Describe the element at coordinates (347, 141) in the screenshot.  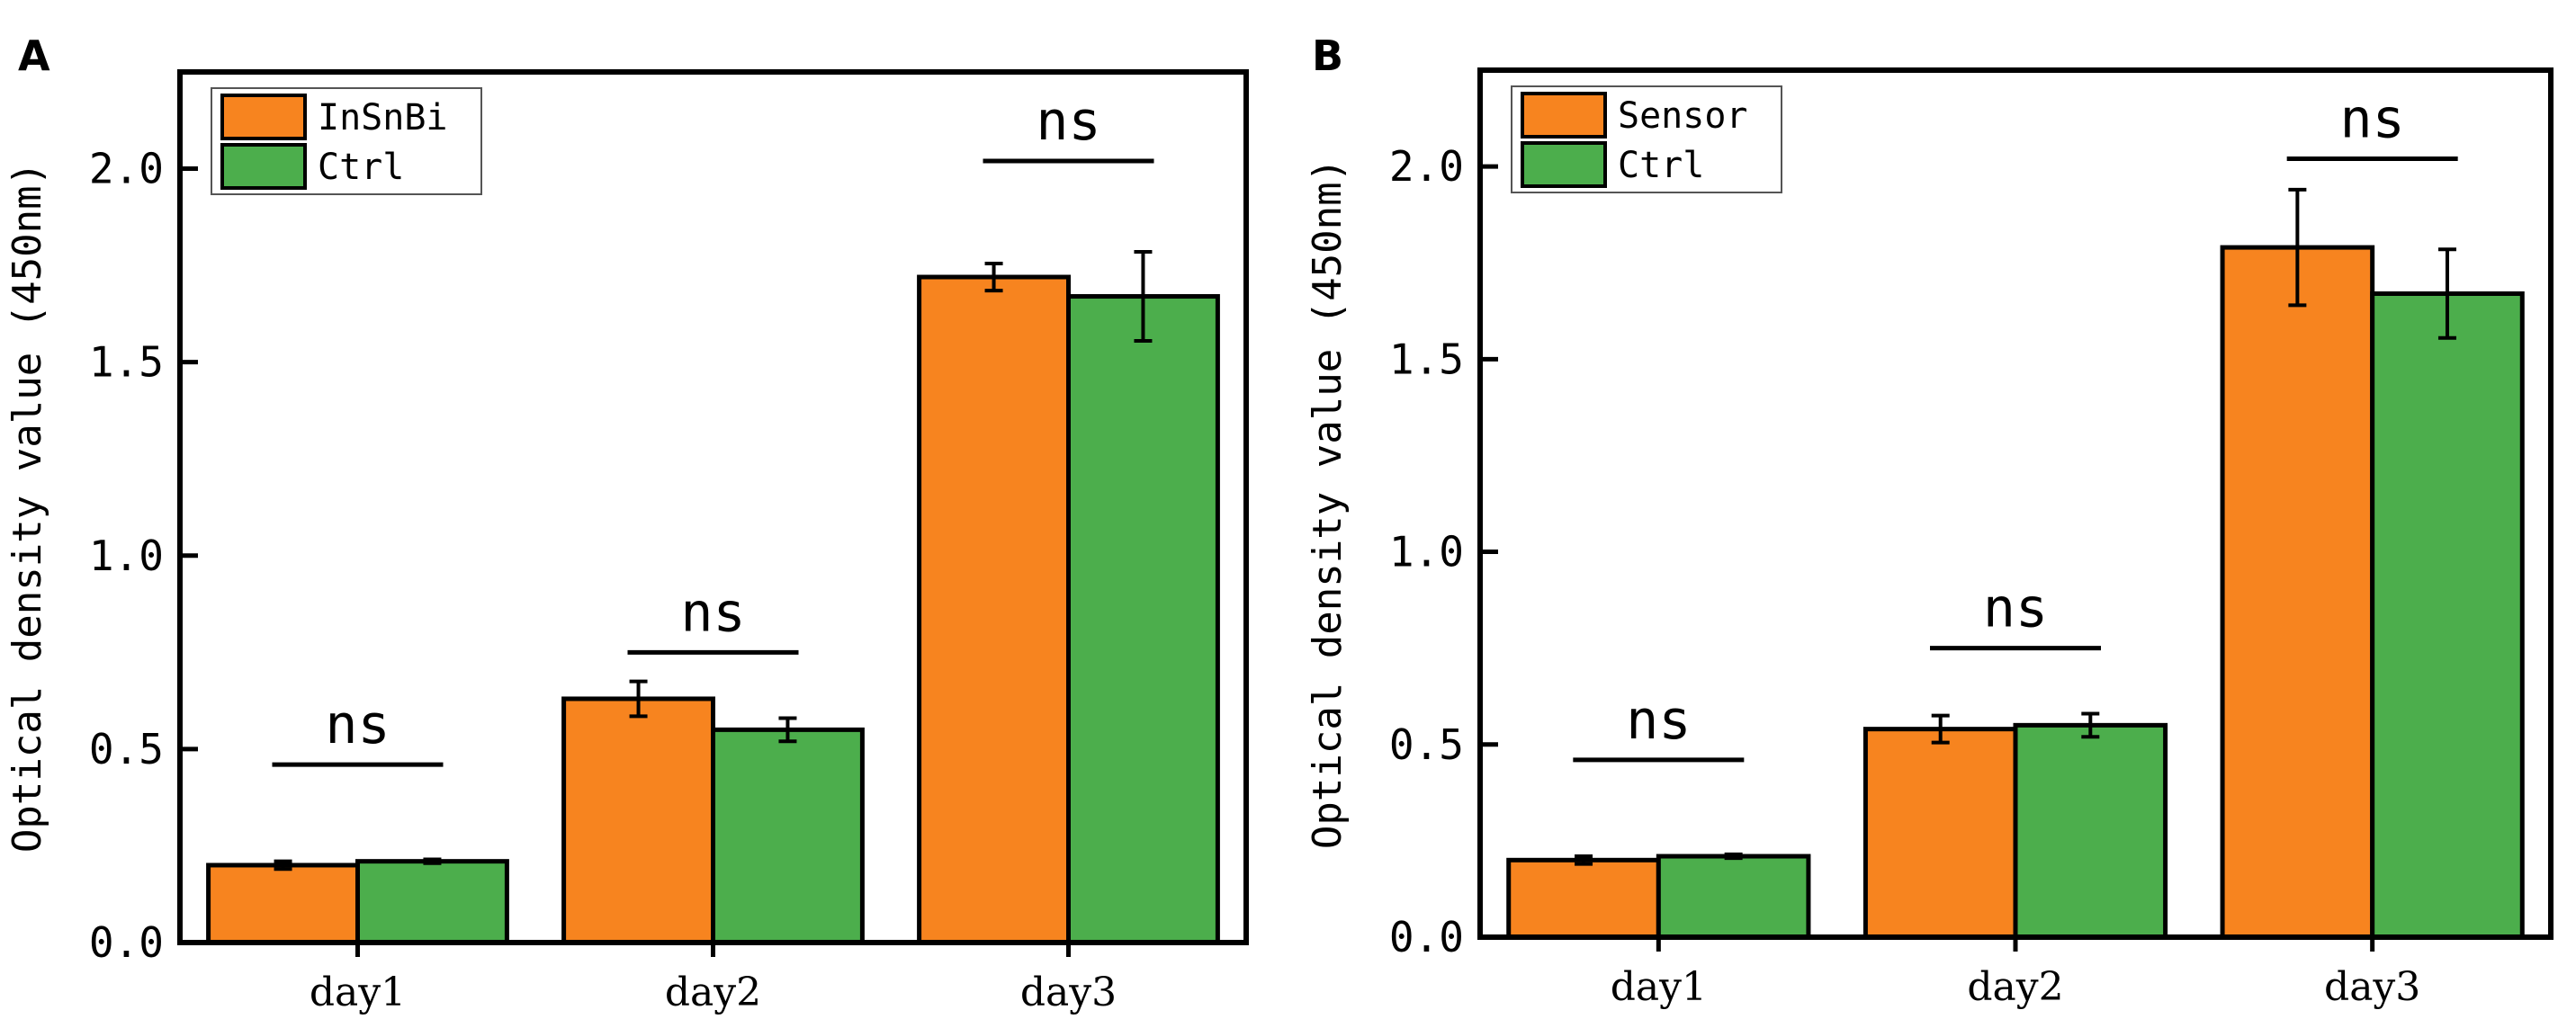
I see `legend: InSnBi Ctrl` at that location.